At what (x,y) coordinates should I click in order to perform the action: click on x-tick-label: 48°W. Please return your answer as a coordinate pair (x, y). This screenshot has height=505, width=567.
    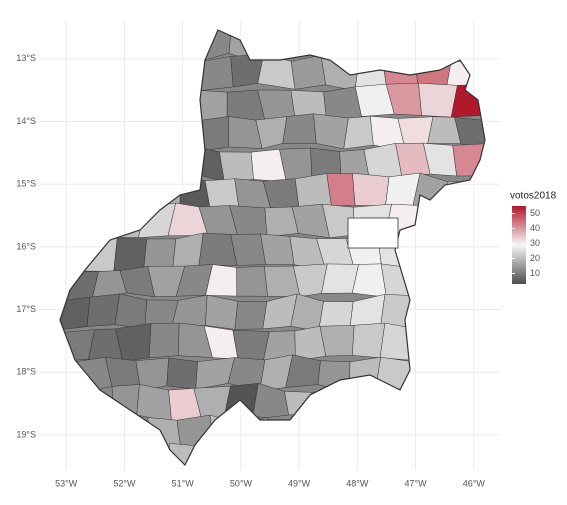
    Looking at the image, I should click on (357, 483).